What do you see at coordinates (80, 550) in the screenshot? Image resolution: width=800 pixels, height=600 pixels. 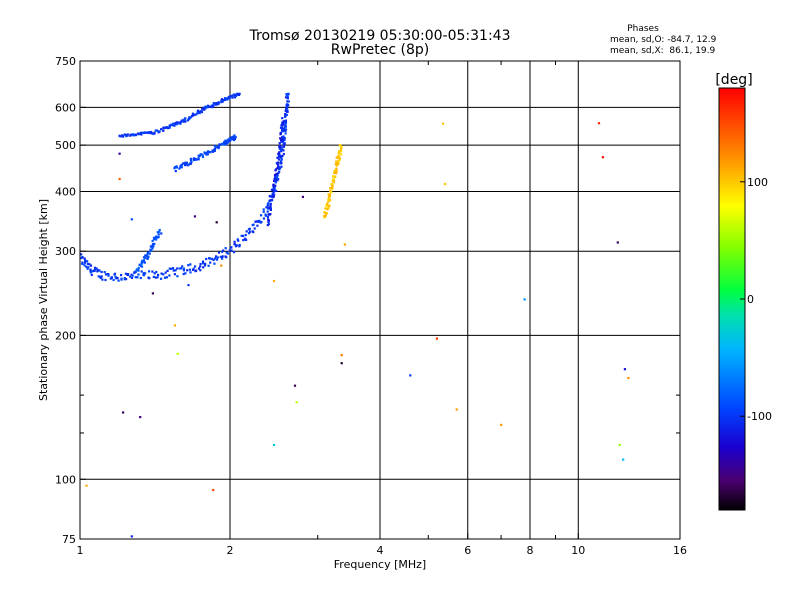 I see `x-tick-label: 1` at bounding box center [80, 550].